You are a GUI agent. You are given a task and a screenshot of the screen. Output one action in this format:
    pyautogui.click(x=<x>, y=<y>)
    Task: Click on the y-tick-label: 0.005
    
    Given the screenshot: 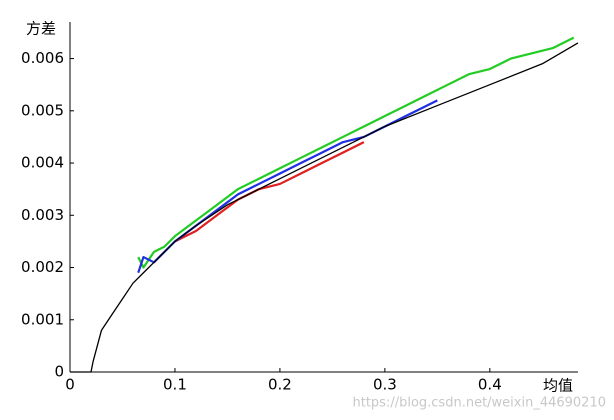 What is the action you would take?
    pyautogui.click(x=42, y=110)
    